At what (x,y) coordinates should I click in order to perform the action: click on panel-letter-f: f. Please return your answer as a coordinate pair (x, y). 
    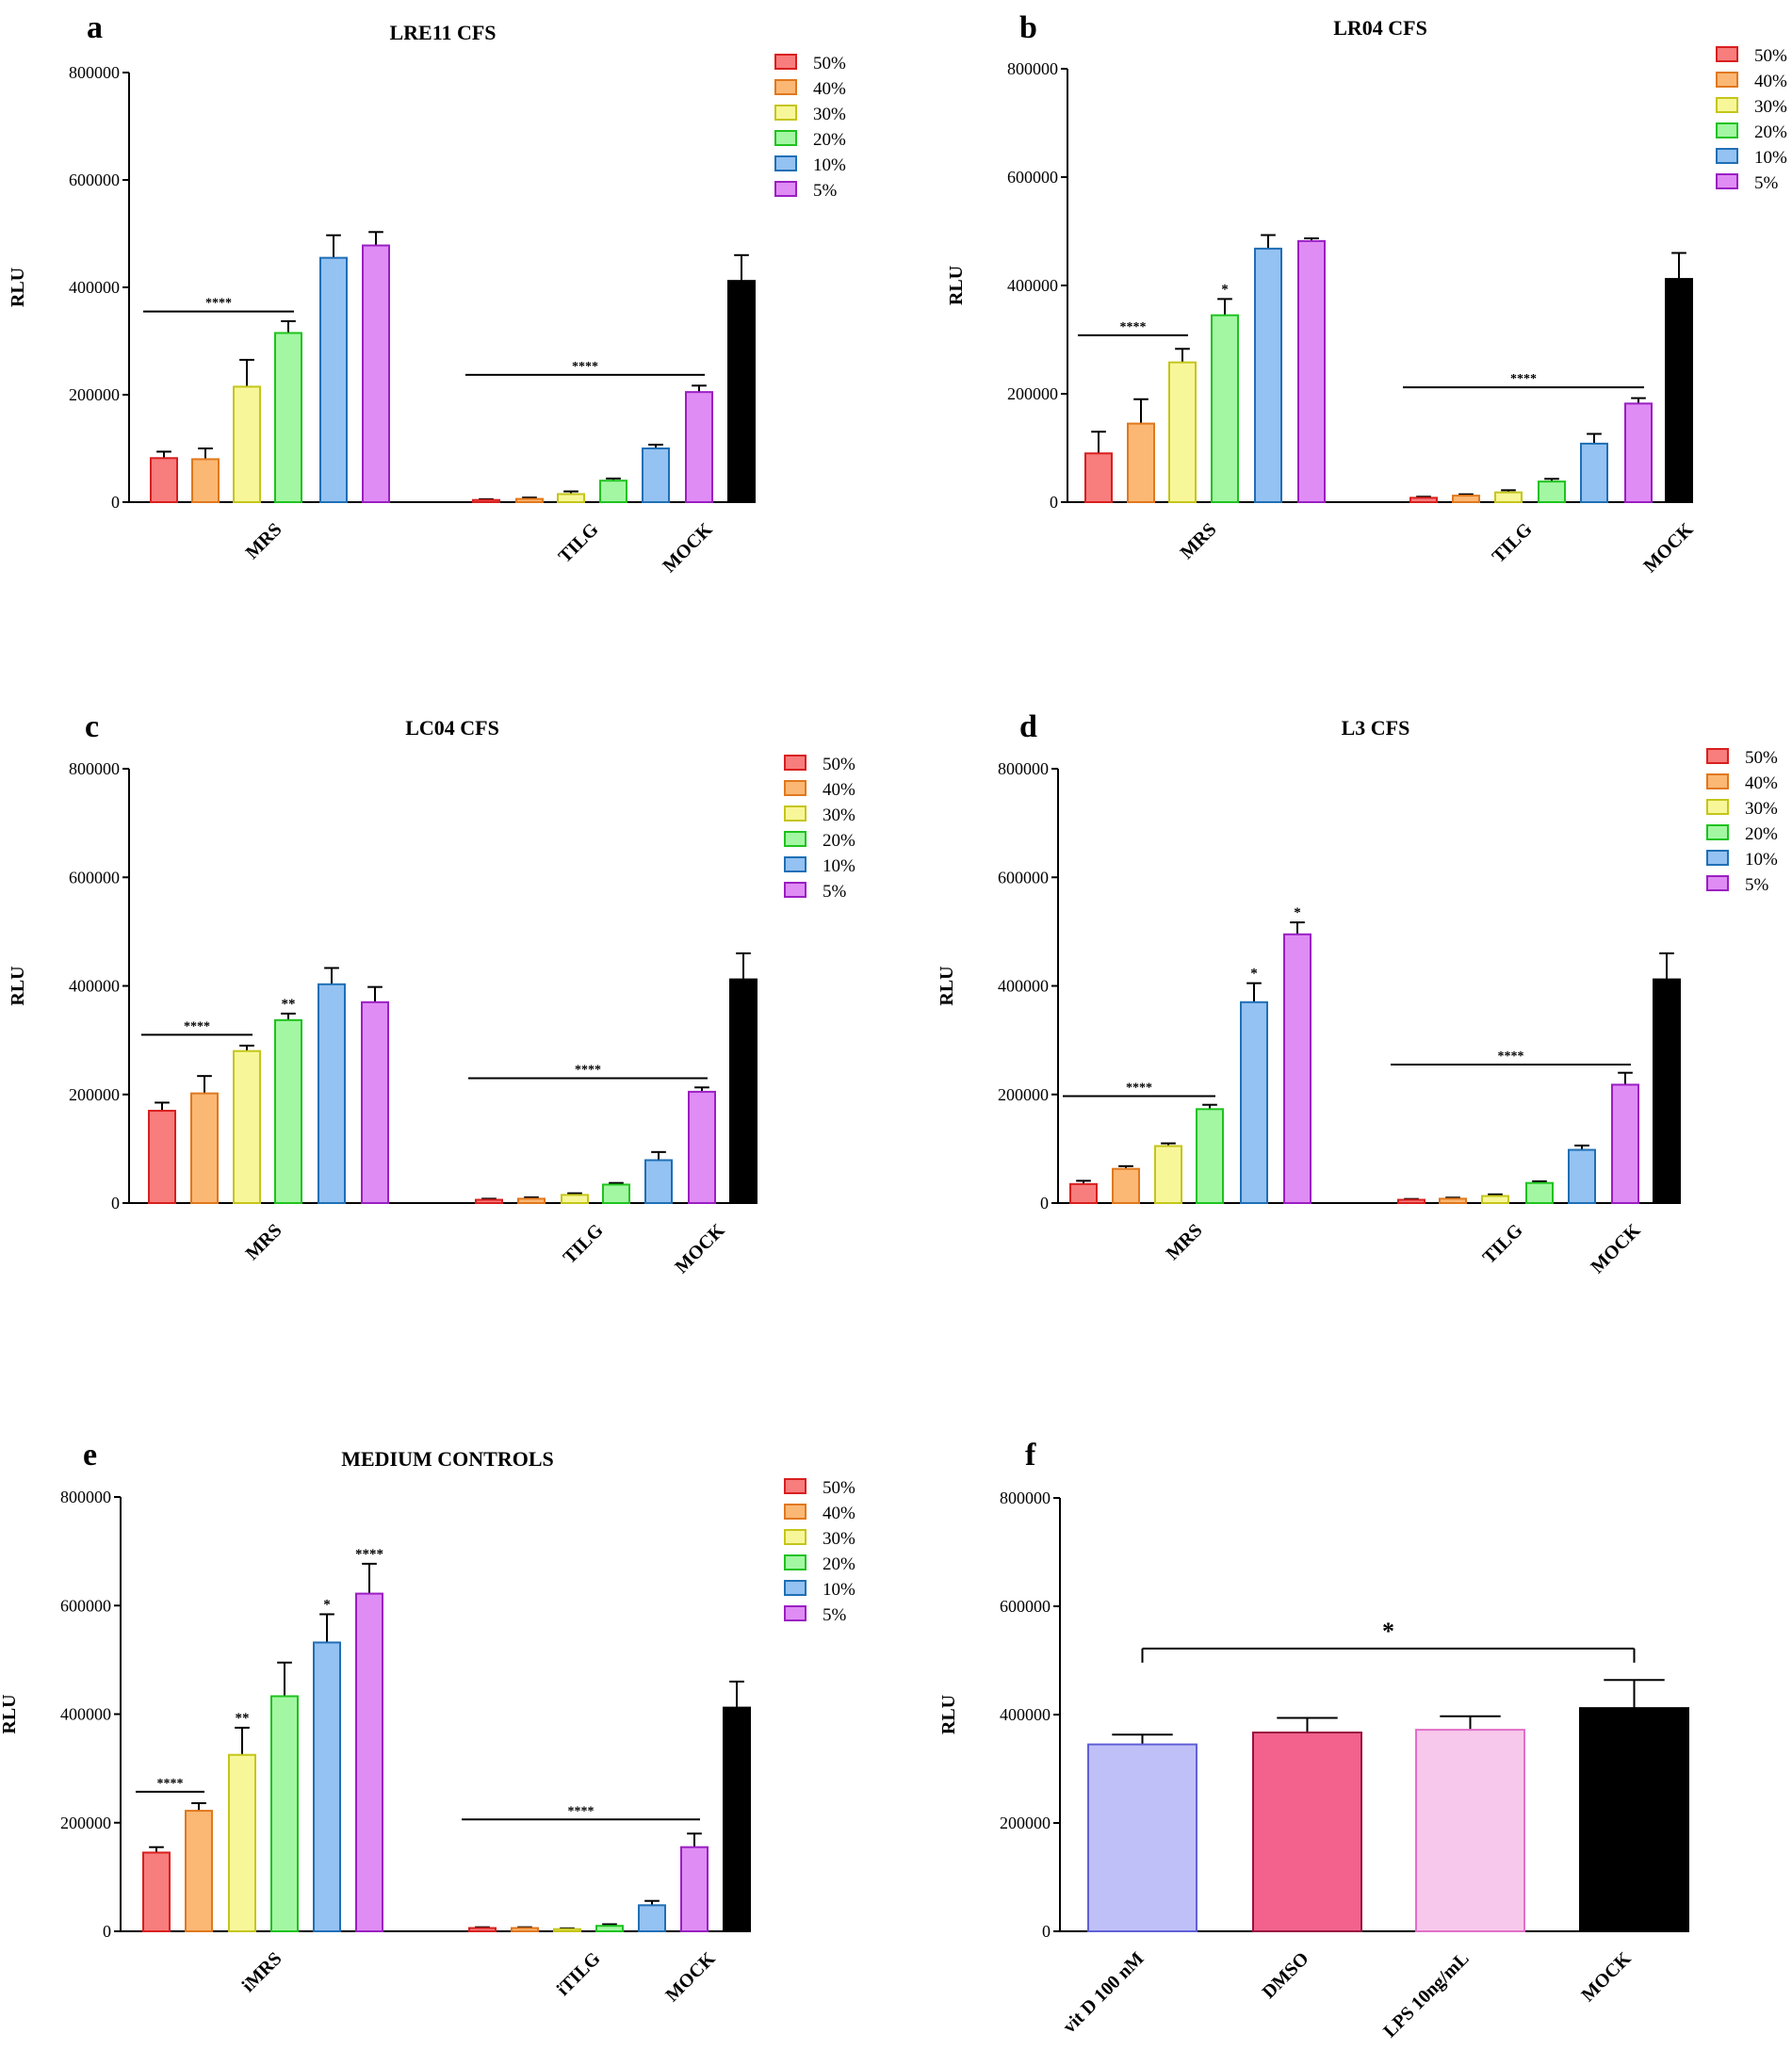
    Looking at the image, I should click on (1030, 1455).